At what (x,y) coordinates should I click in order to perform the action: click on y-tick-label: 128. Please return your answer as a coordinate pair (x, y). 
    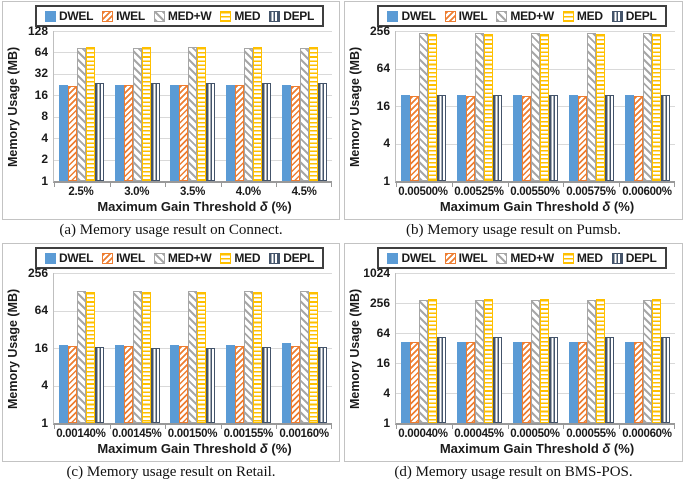
    Looking at the image, I should click on (37, 30).